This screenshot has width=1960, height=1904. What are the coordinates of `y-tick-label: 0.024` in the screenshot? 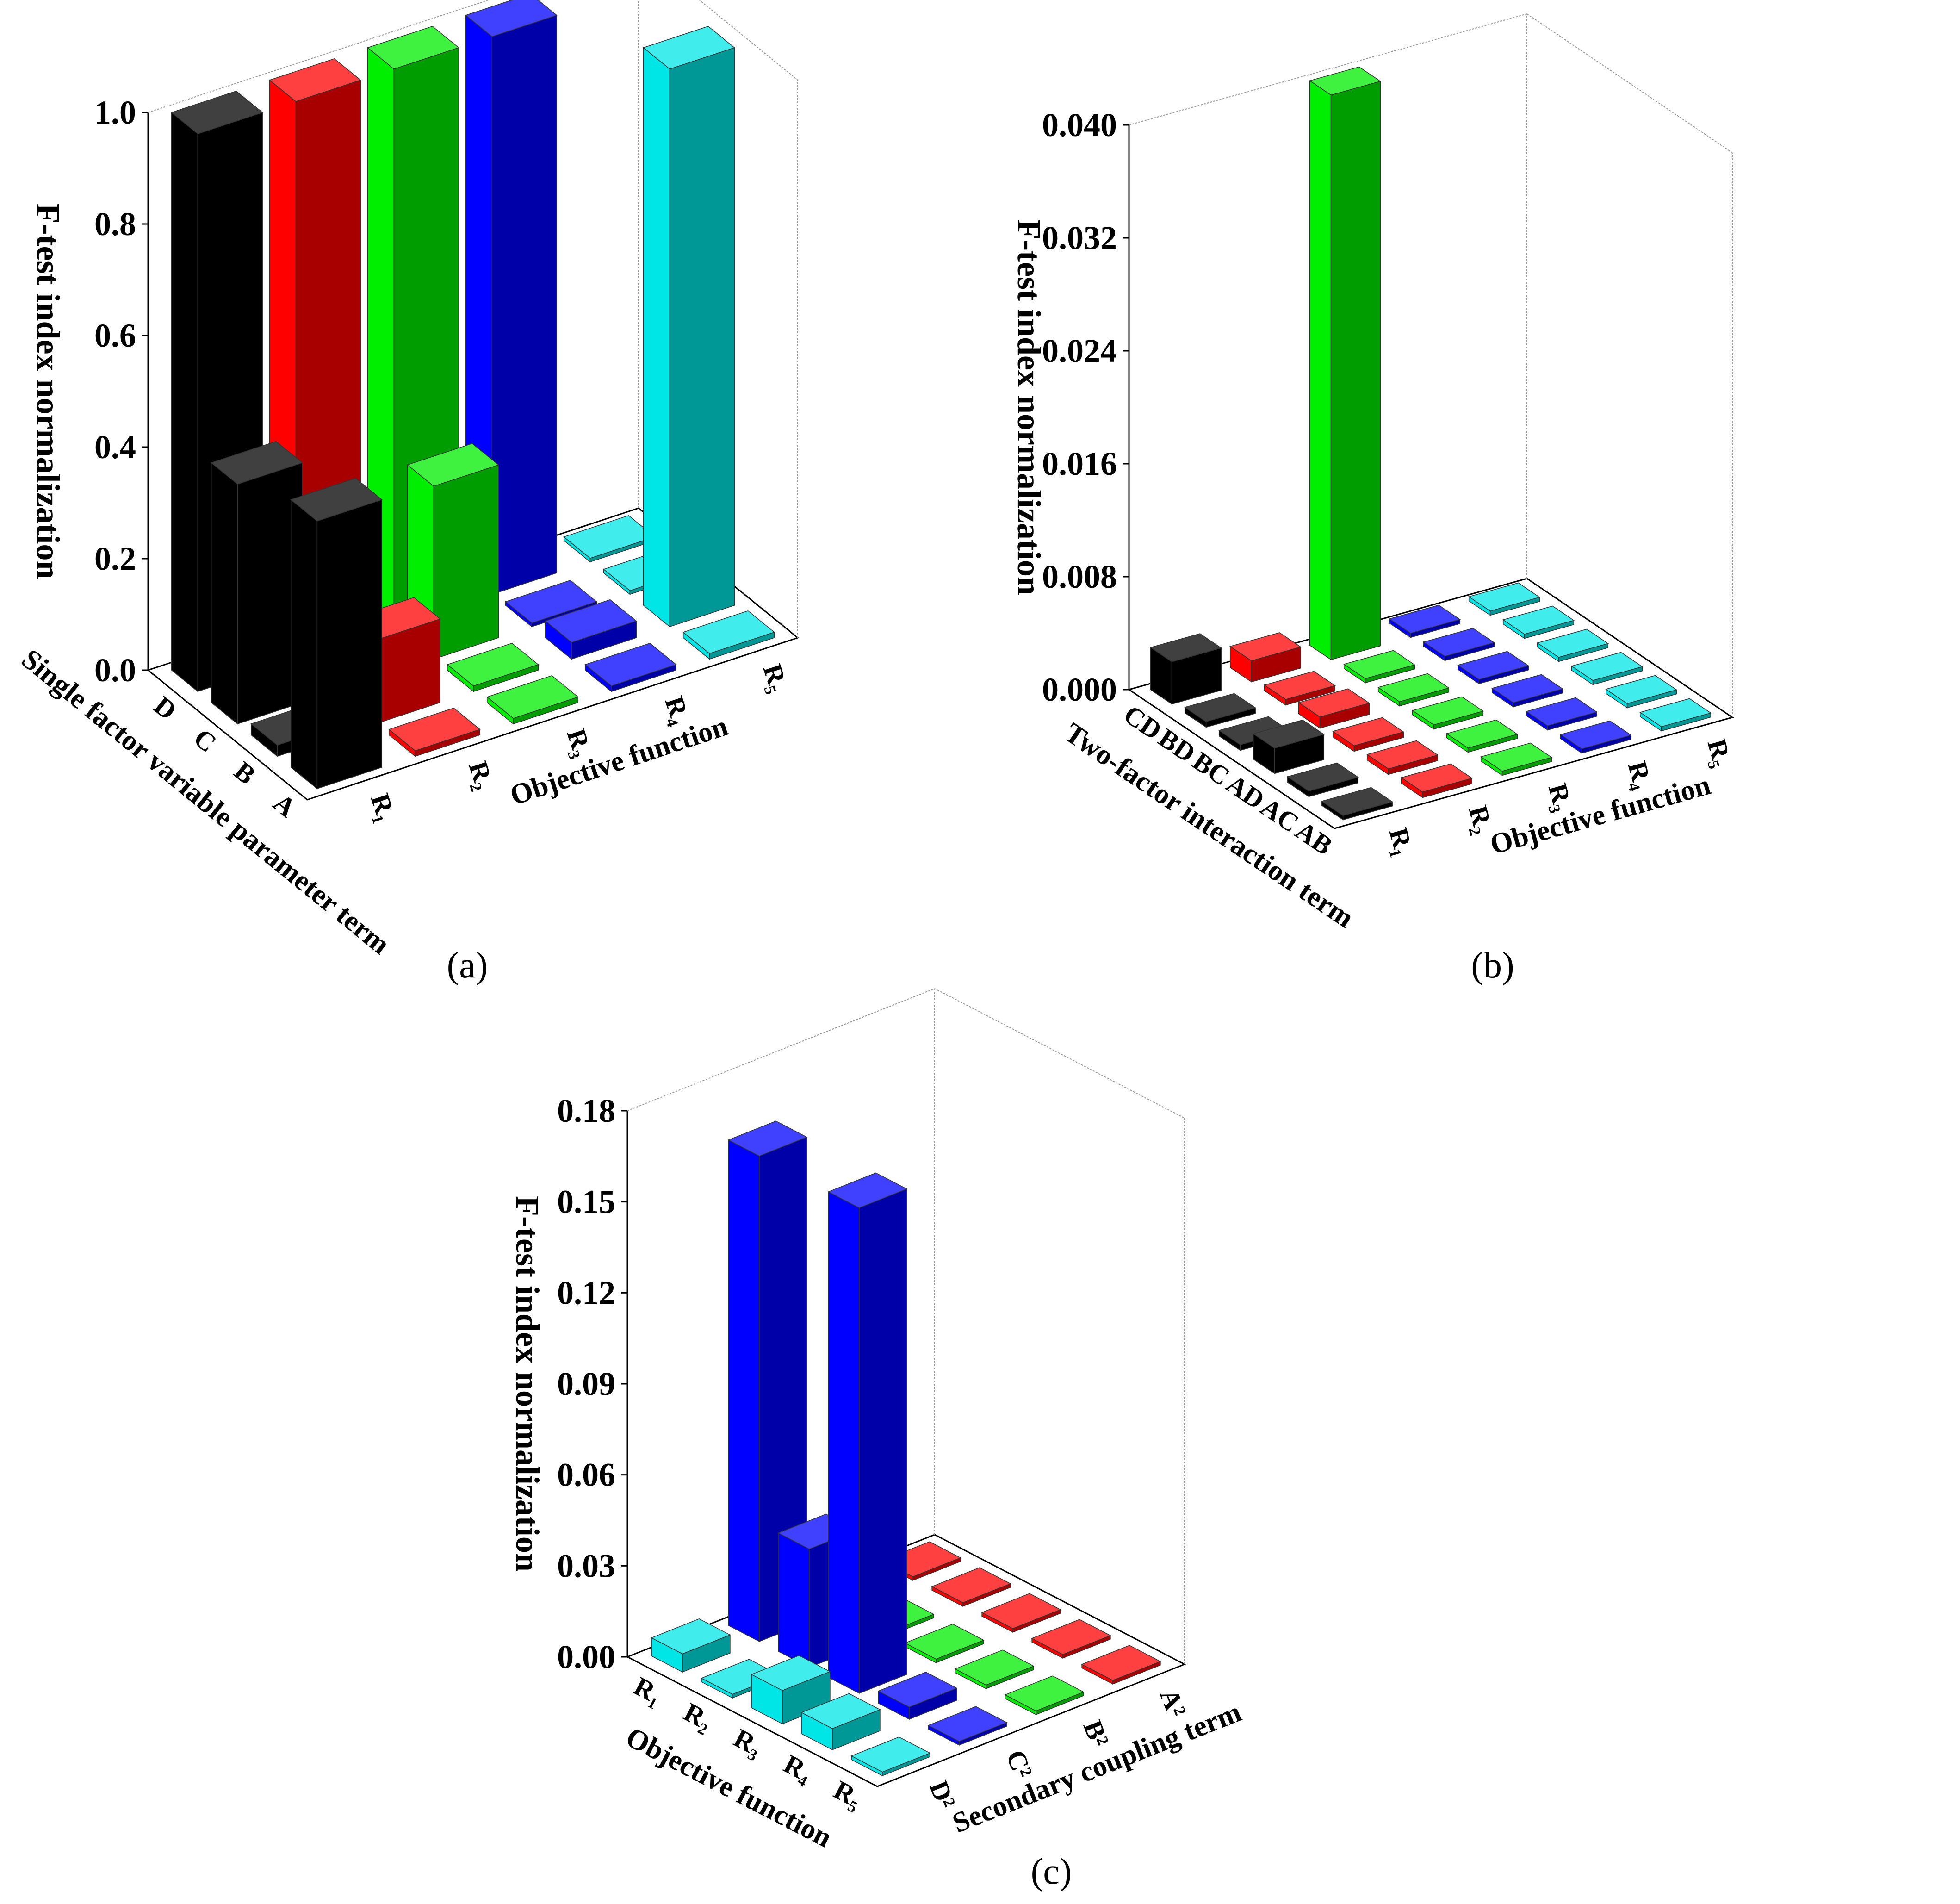 It's located at (1079, 350).